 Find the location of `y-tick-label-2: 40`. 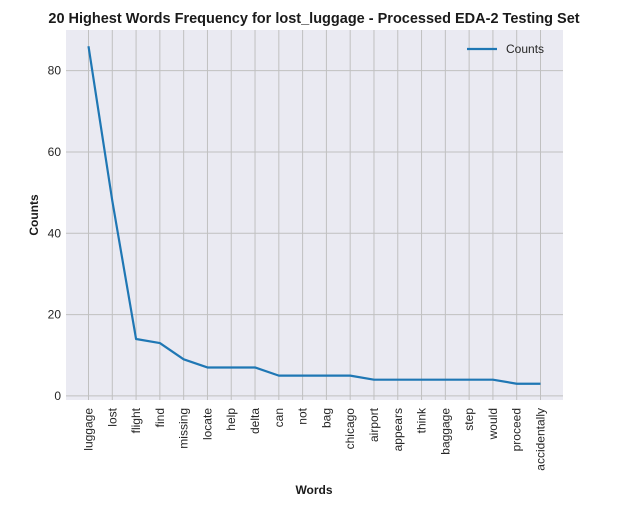

y-tick-label-2: 40 is located at coordinates (55, 233).